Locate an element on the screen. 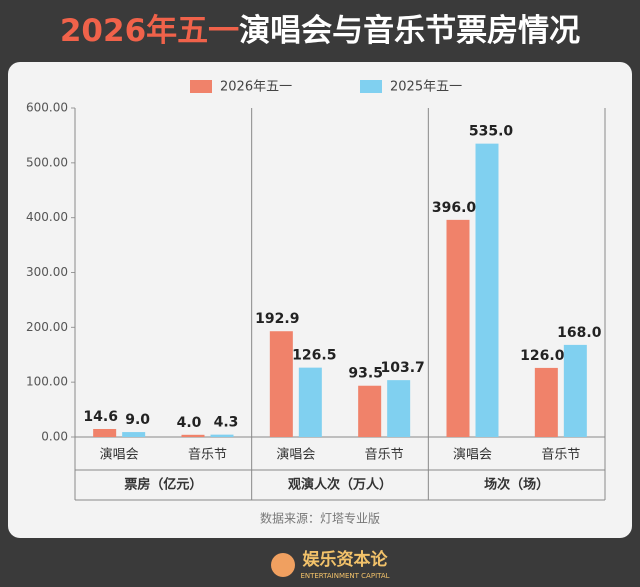 This screenshot has width=640, height=587. y-tick-label: 400.00 is located at coordinates (47, 217).